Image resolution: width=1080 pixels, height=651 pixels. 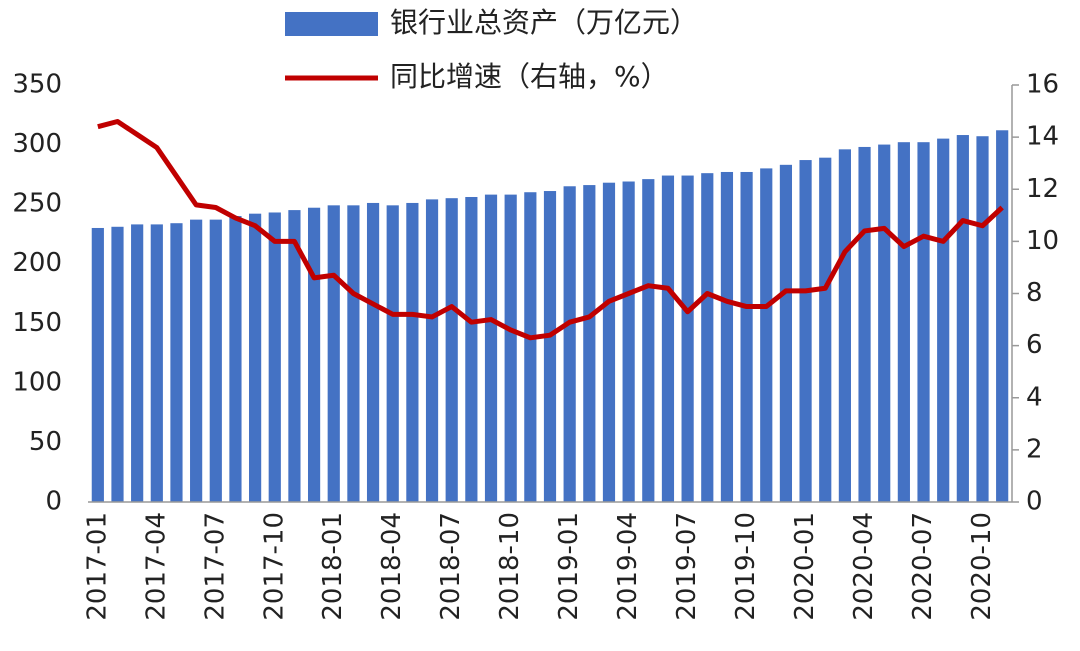 What do you see at coordinates (1042, 189) in the screenshot?
I see `y2-tick-label: 12` at bounding box center [1042, 189].